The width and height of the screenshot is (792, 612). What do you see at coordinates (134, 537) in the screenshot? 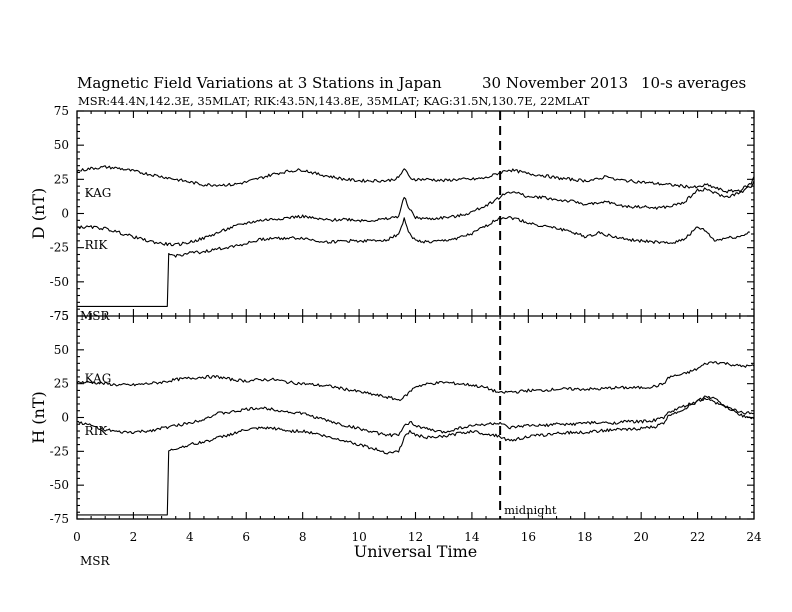
I see `x-tick-label: 2` at bounding box center [134, 537].